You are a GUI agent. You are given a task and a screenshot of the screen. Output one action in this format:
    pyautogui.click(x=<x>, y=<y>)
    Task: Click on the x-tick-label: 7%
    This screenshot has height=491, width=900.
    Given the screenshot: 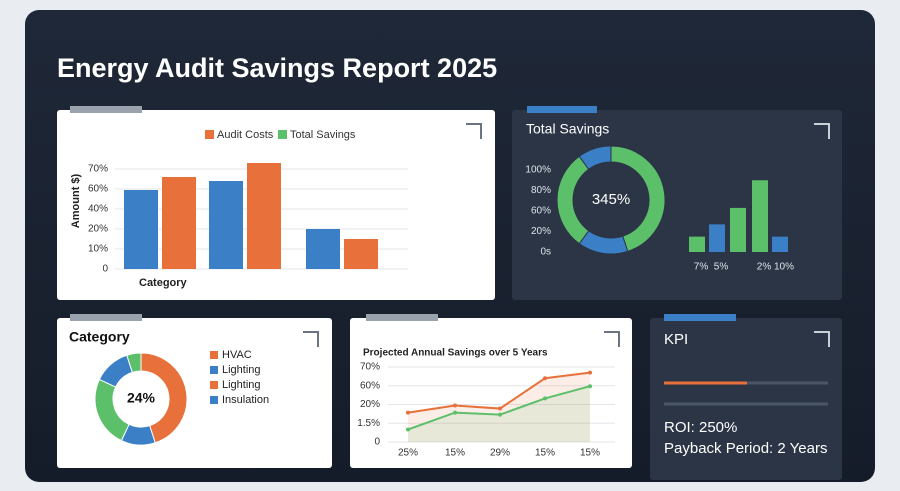 What is the action you would take?
    pyautogui.click(x=701, y=267)
    